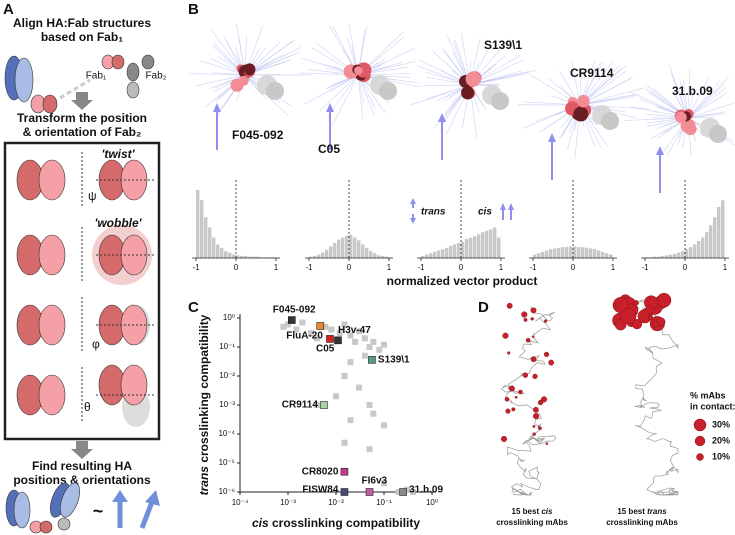  I want to click on y-tick-label: 10⁻⁵, so click(227, 462).